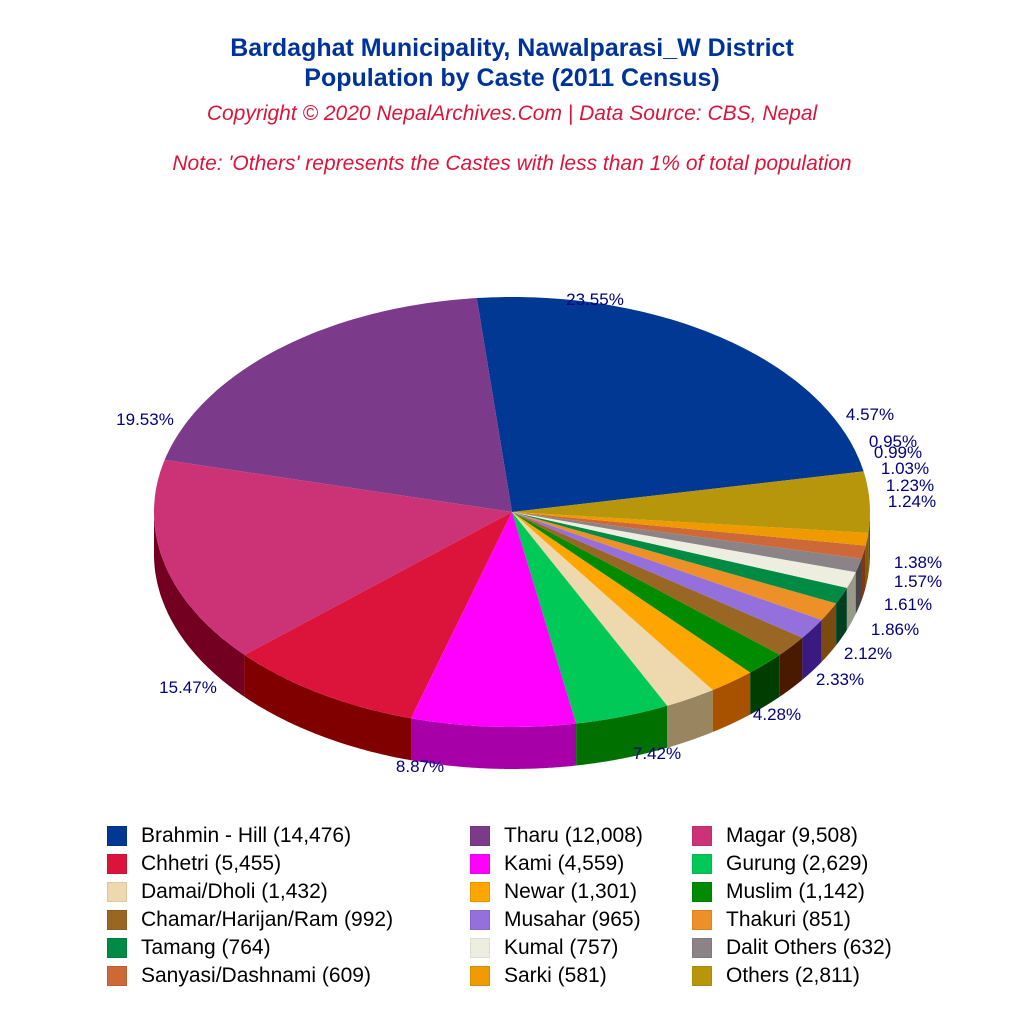 The height and width of the screenshot is (1024, 1024). What do you see at coordinates (863, 573) in the screenshot?
I see `slice-side-sanyasi-dashnami` at bounding box center [863, 573].